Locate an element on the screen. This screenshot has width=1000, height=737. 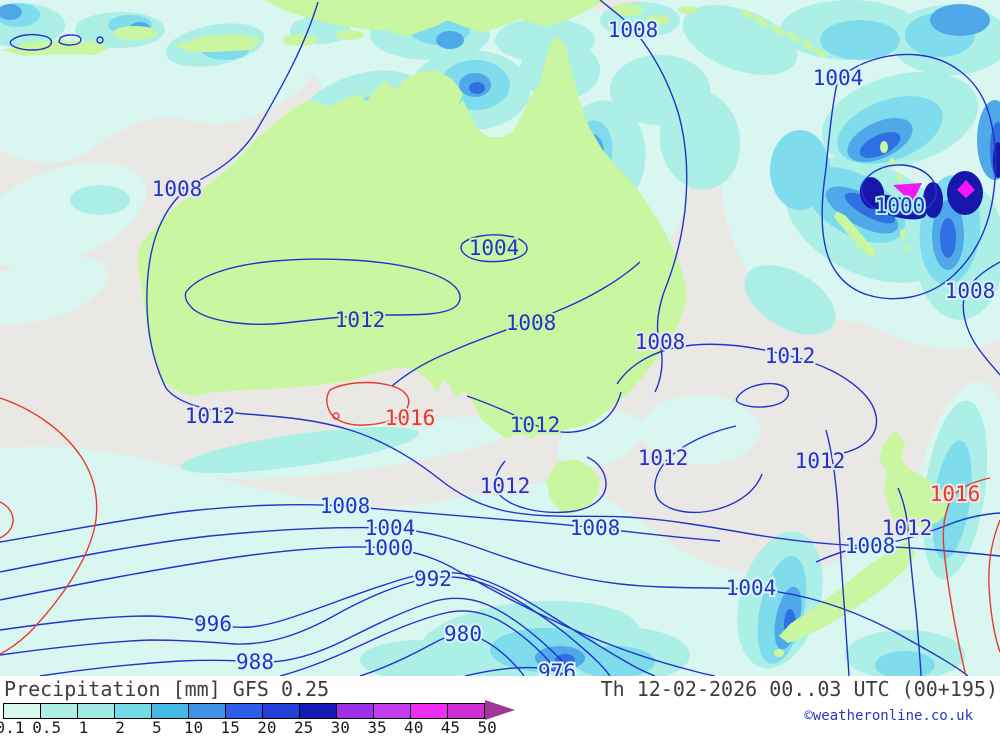
isobar-label: 988 is located at coordinates (255, 662).